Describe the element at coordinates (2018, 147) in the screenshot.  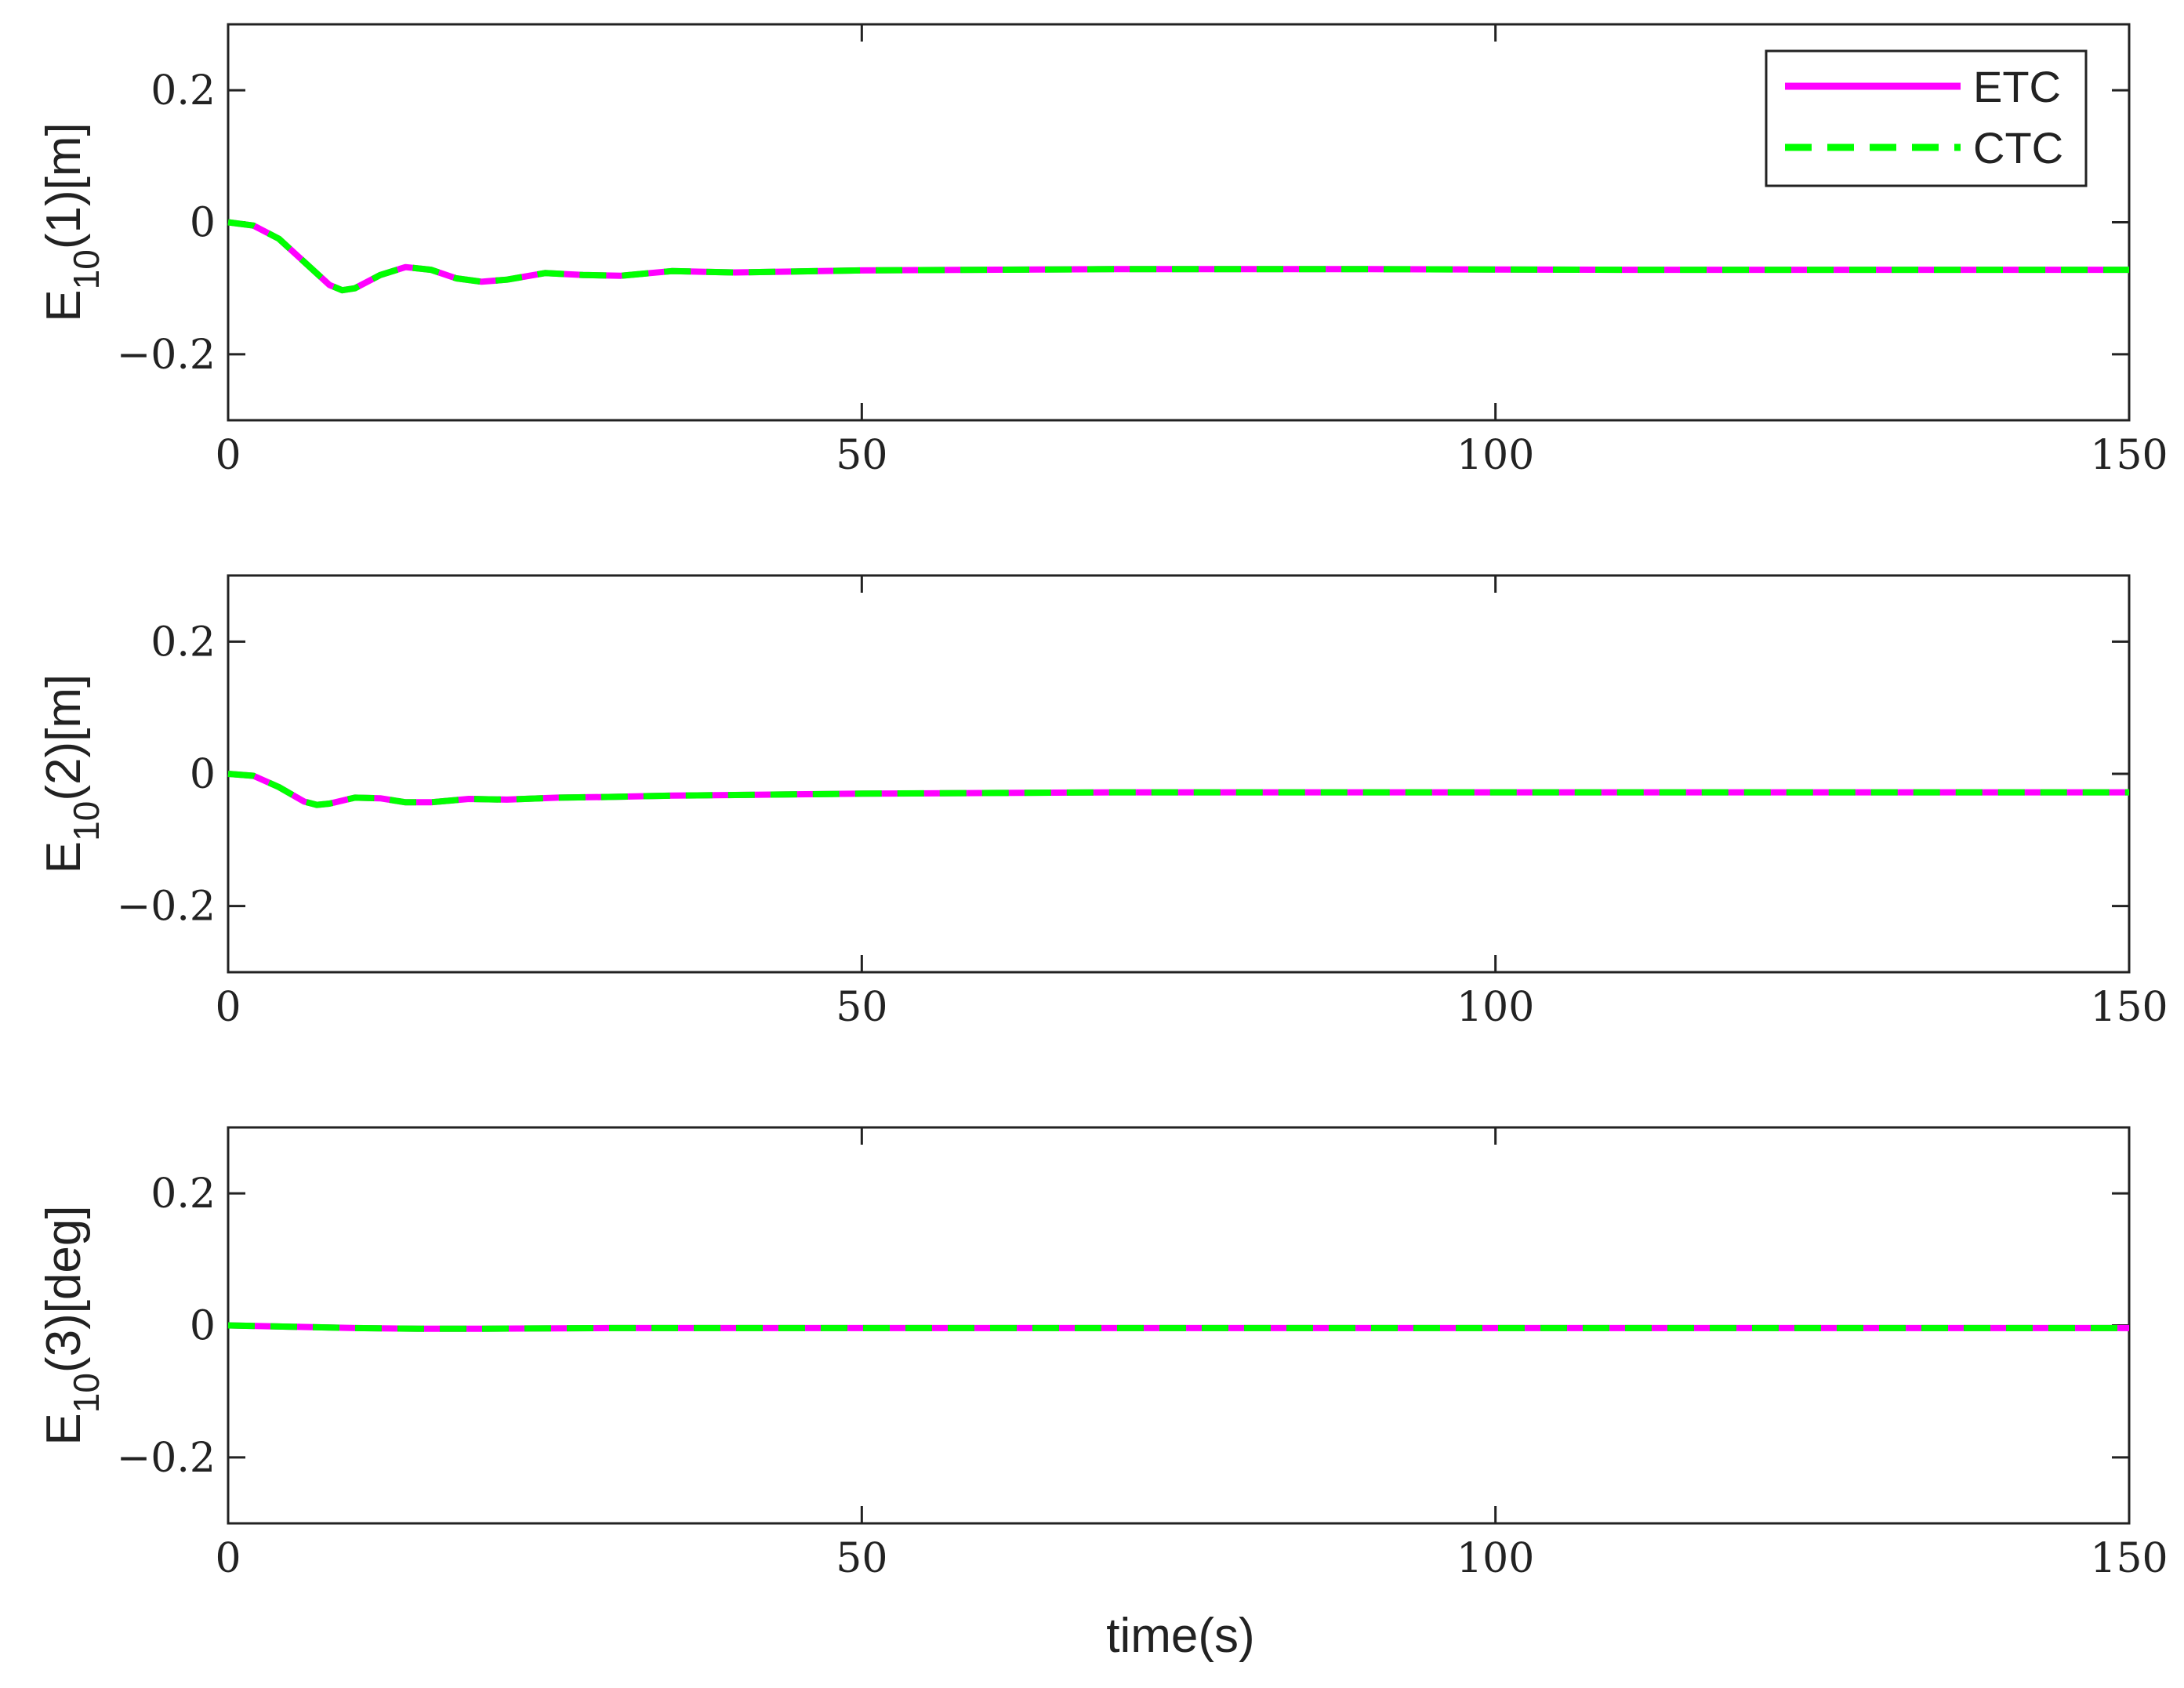
I see `legend-label-ctc: CTC` at that location.